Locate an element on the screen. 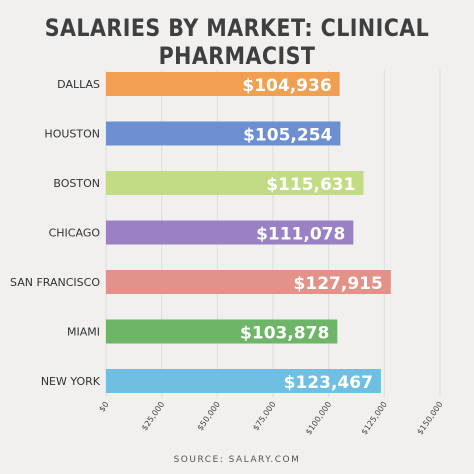 The height and width of the screenshot is (474, 474). x-tick-label: $125,000 is located at coordinates (374, 418).